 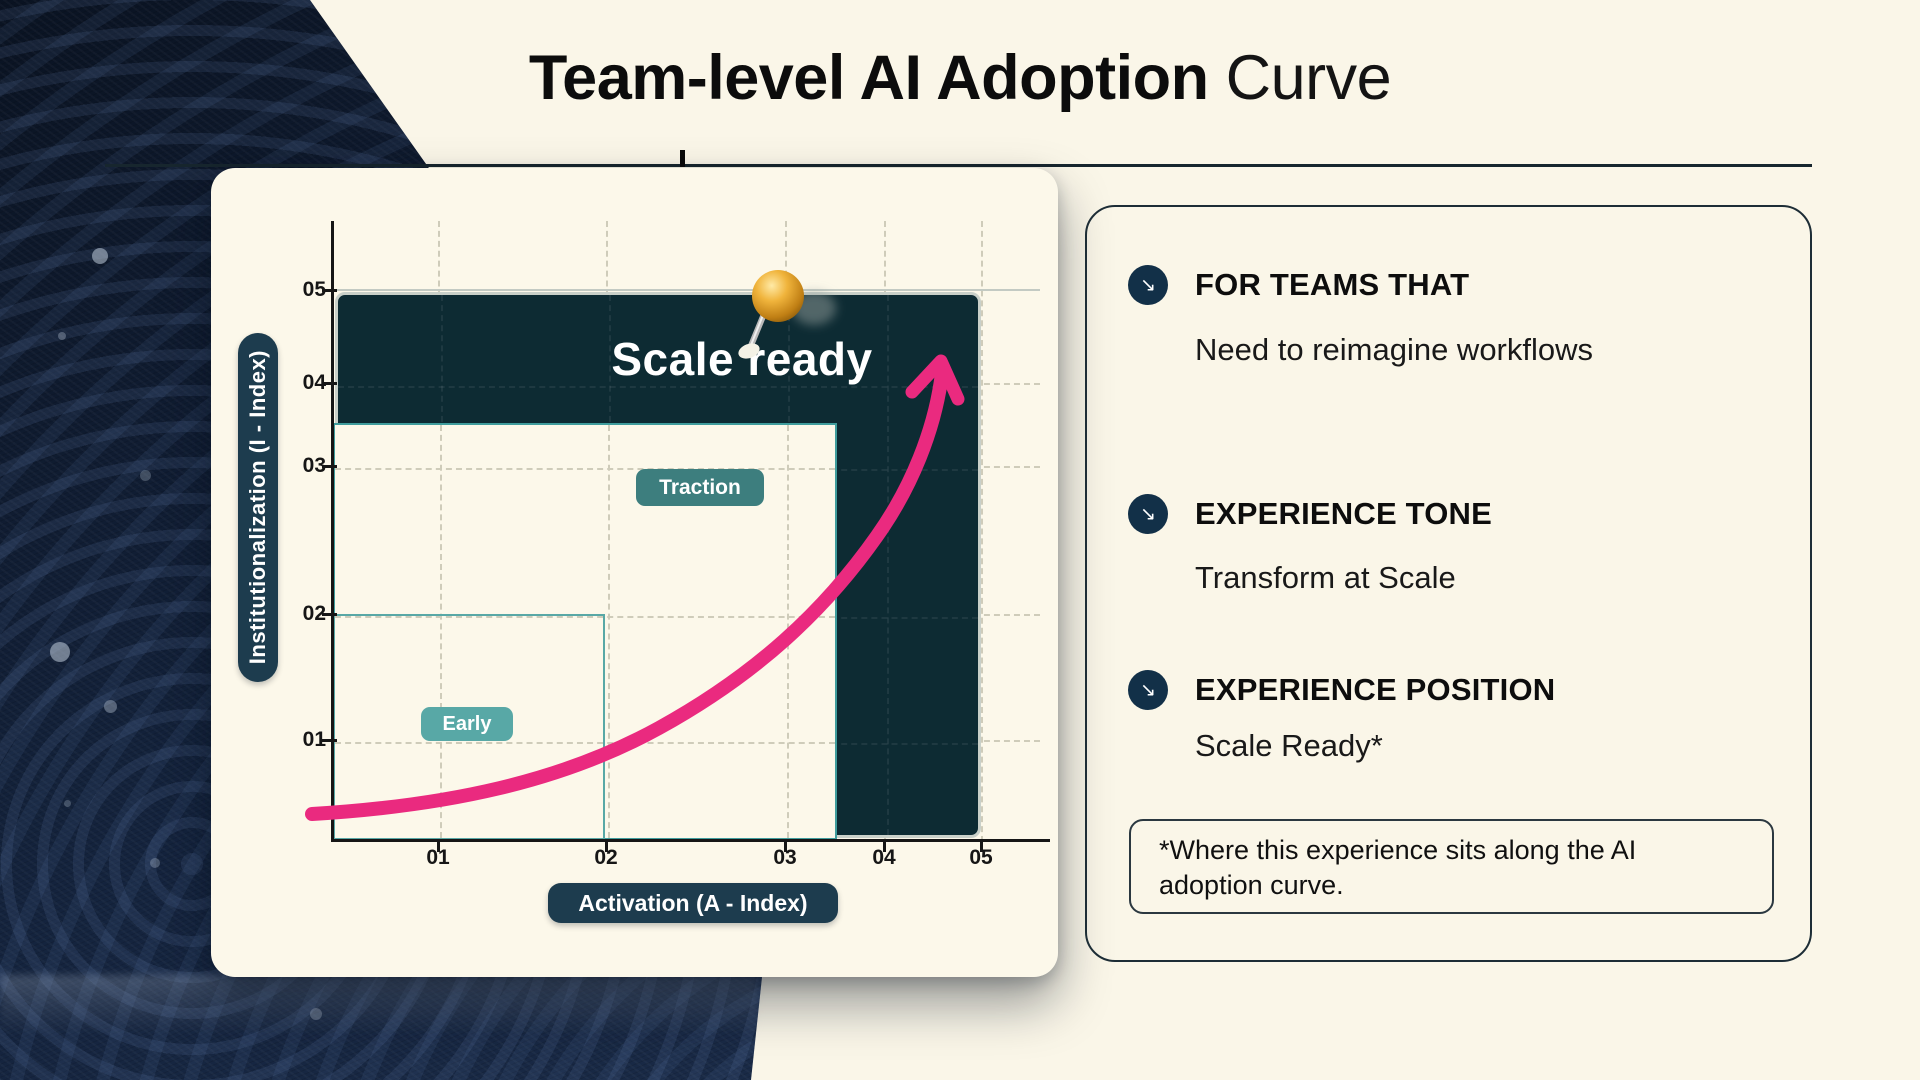 What do you see at coordinates (884, 857) in the screenshot?
I see `x-tick-label: 04` at bounding box center [884, 857].